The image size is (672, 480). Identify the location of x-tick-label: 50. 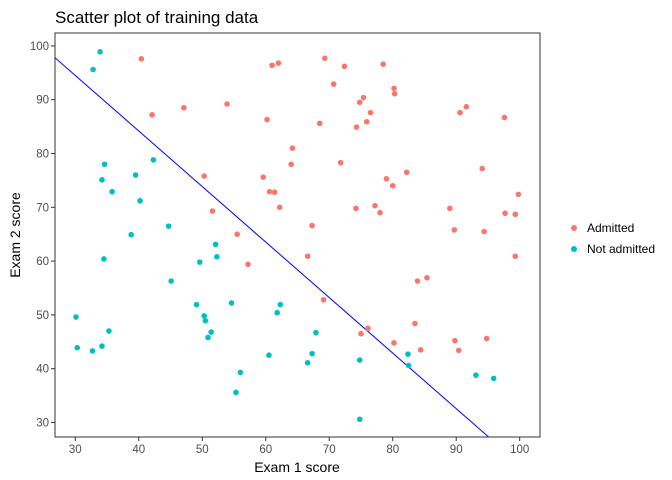
(202, 450).